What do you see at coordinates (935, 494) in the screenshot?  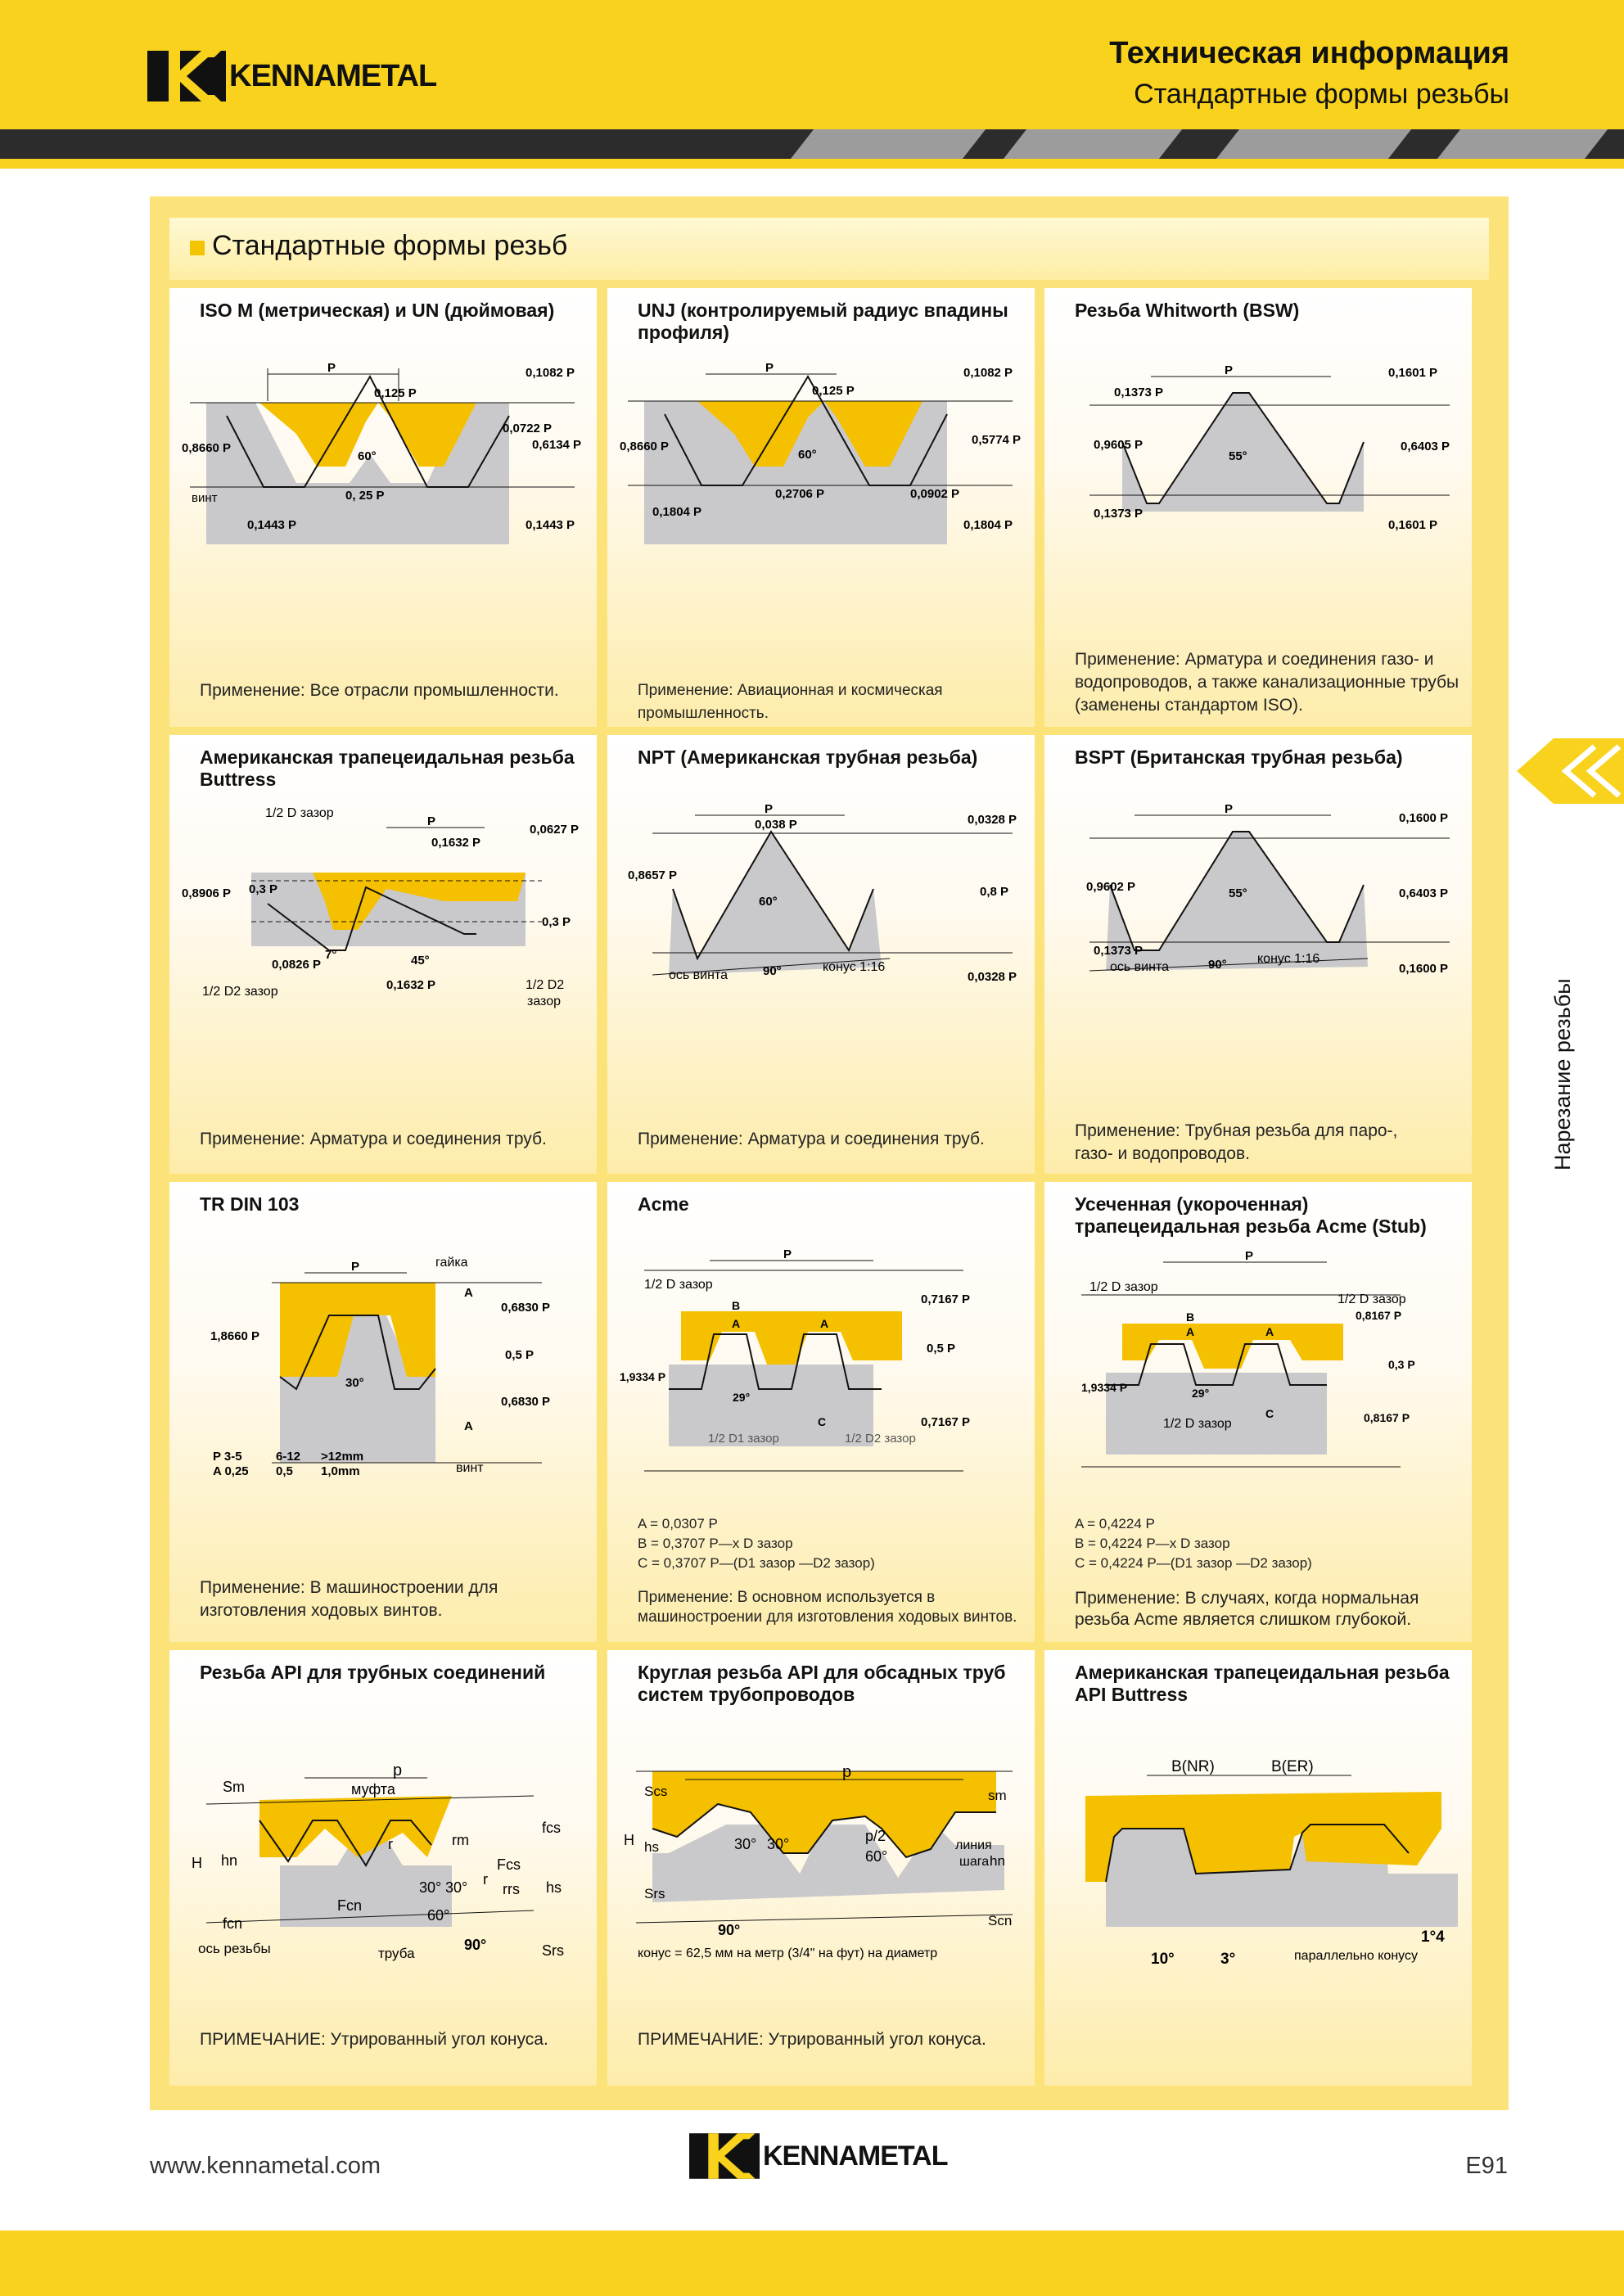 I see `label: 0,0902 P` at bounding box center [935, 494].